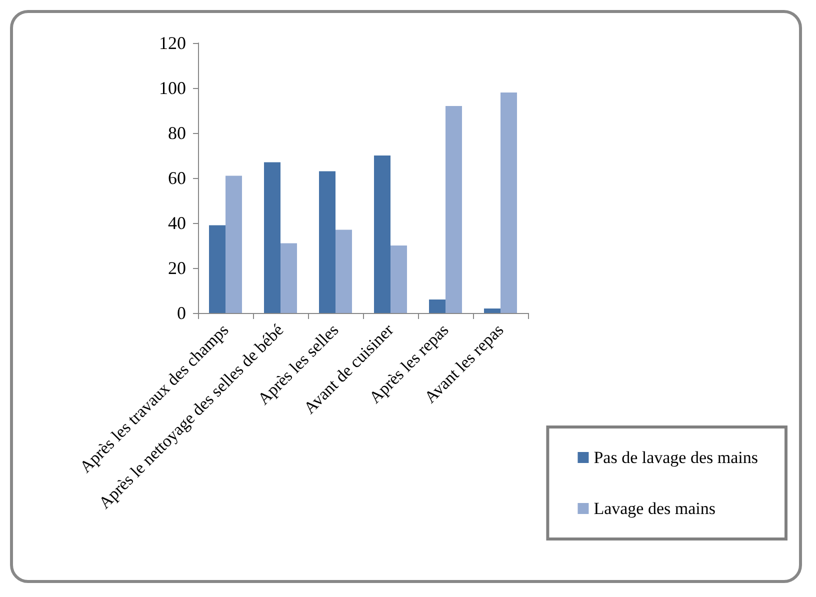 The image size is (816, 597). I want to click on y-tick-label: 40, so click(177, 223).